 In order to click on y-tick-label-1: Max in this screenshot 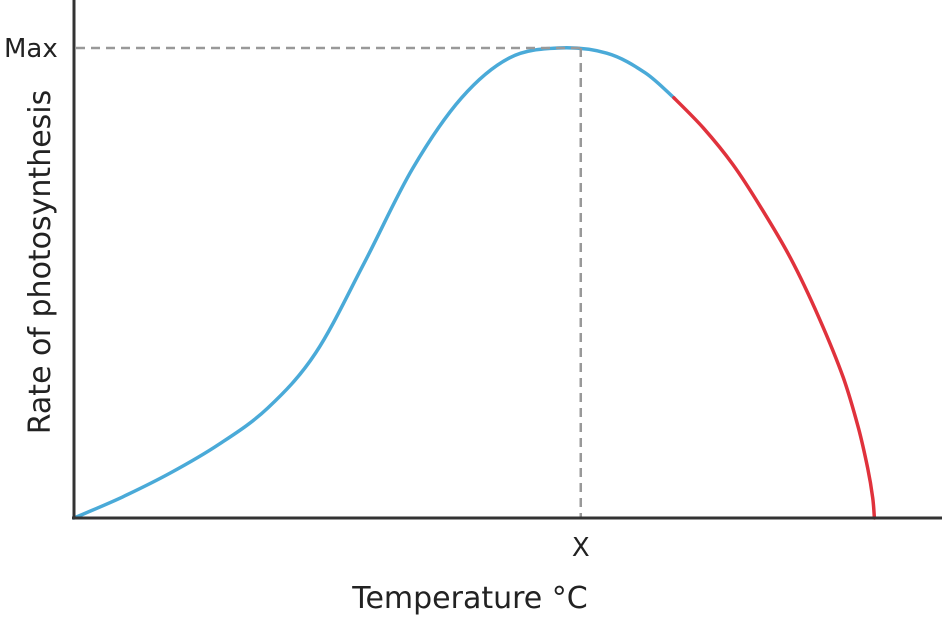, I will do `click(31, 49)`.